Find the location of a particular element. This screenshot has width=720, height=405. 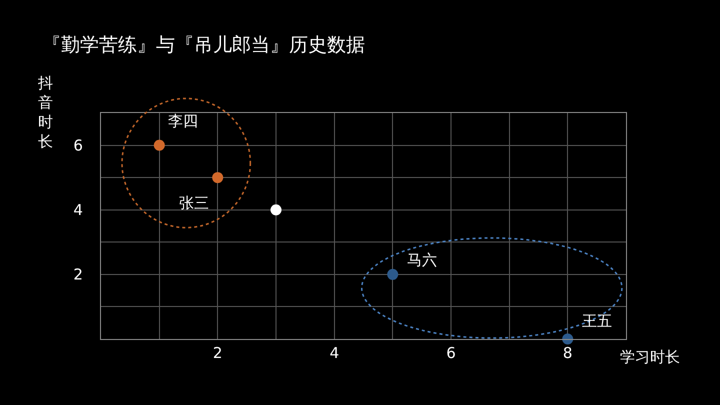

chart-title: 『勤学苦练』与『吊儿郎当』历史数据 is located at coordinates (203, 45).